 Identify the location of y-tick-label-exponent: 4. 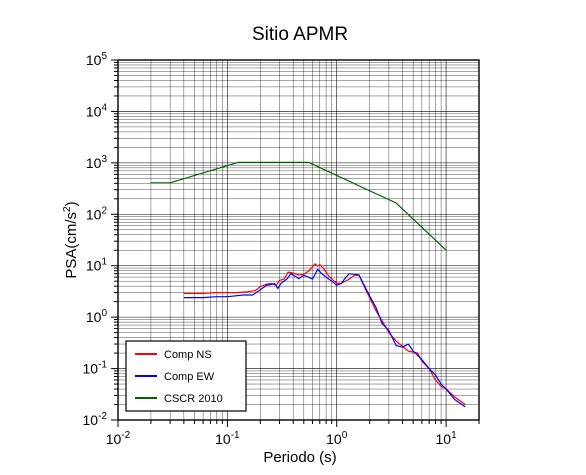
(104, 107).